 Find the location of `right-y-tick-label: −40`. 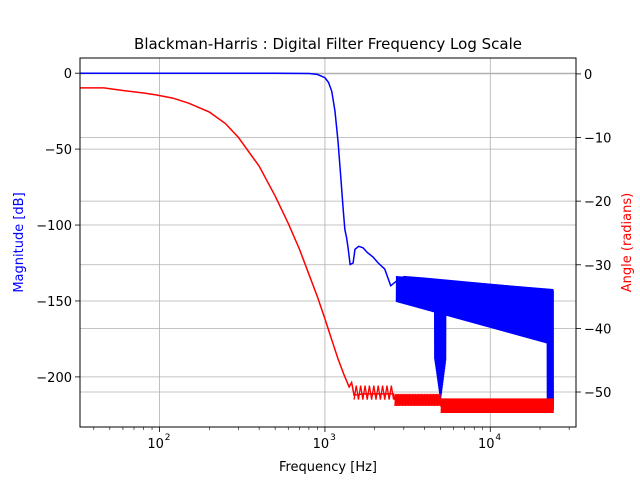

right-y-tick-label: −40 is located at coordinates (597, 329).